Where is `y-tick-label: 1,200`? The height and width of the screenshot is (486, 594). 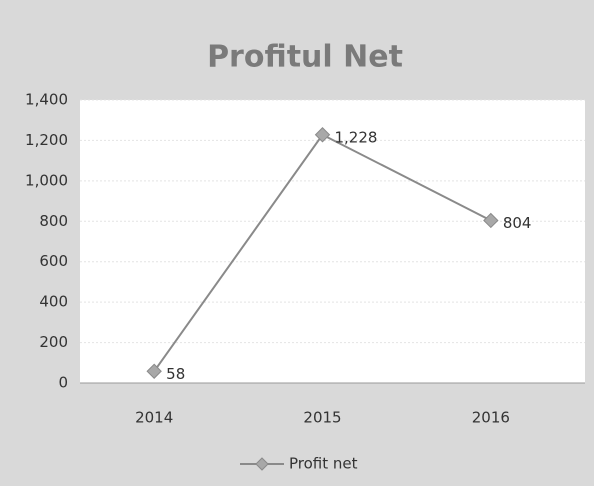 y-tick-label: 1,200 is located at coordinates (46, 140).